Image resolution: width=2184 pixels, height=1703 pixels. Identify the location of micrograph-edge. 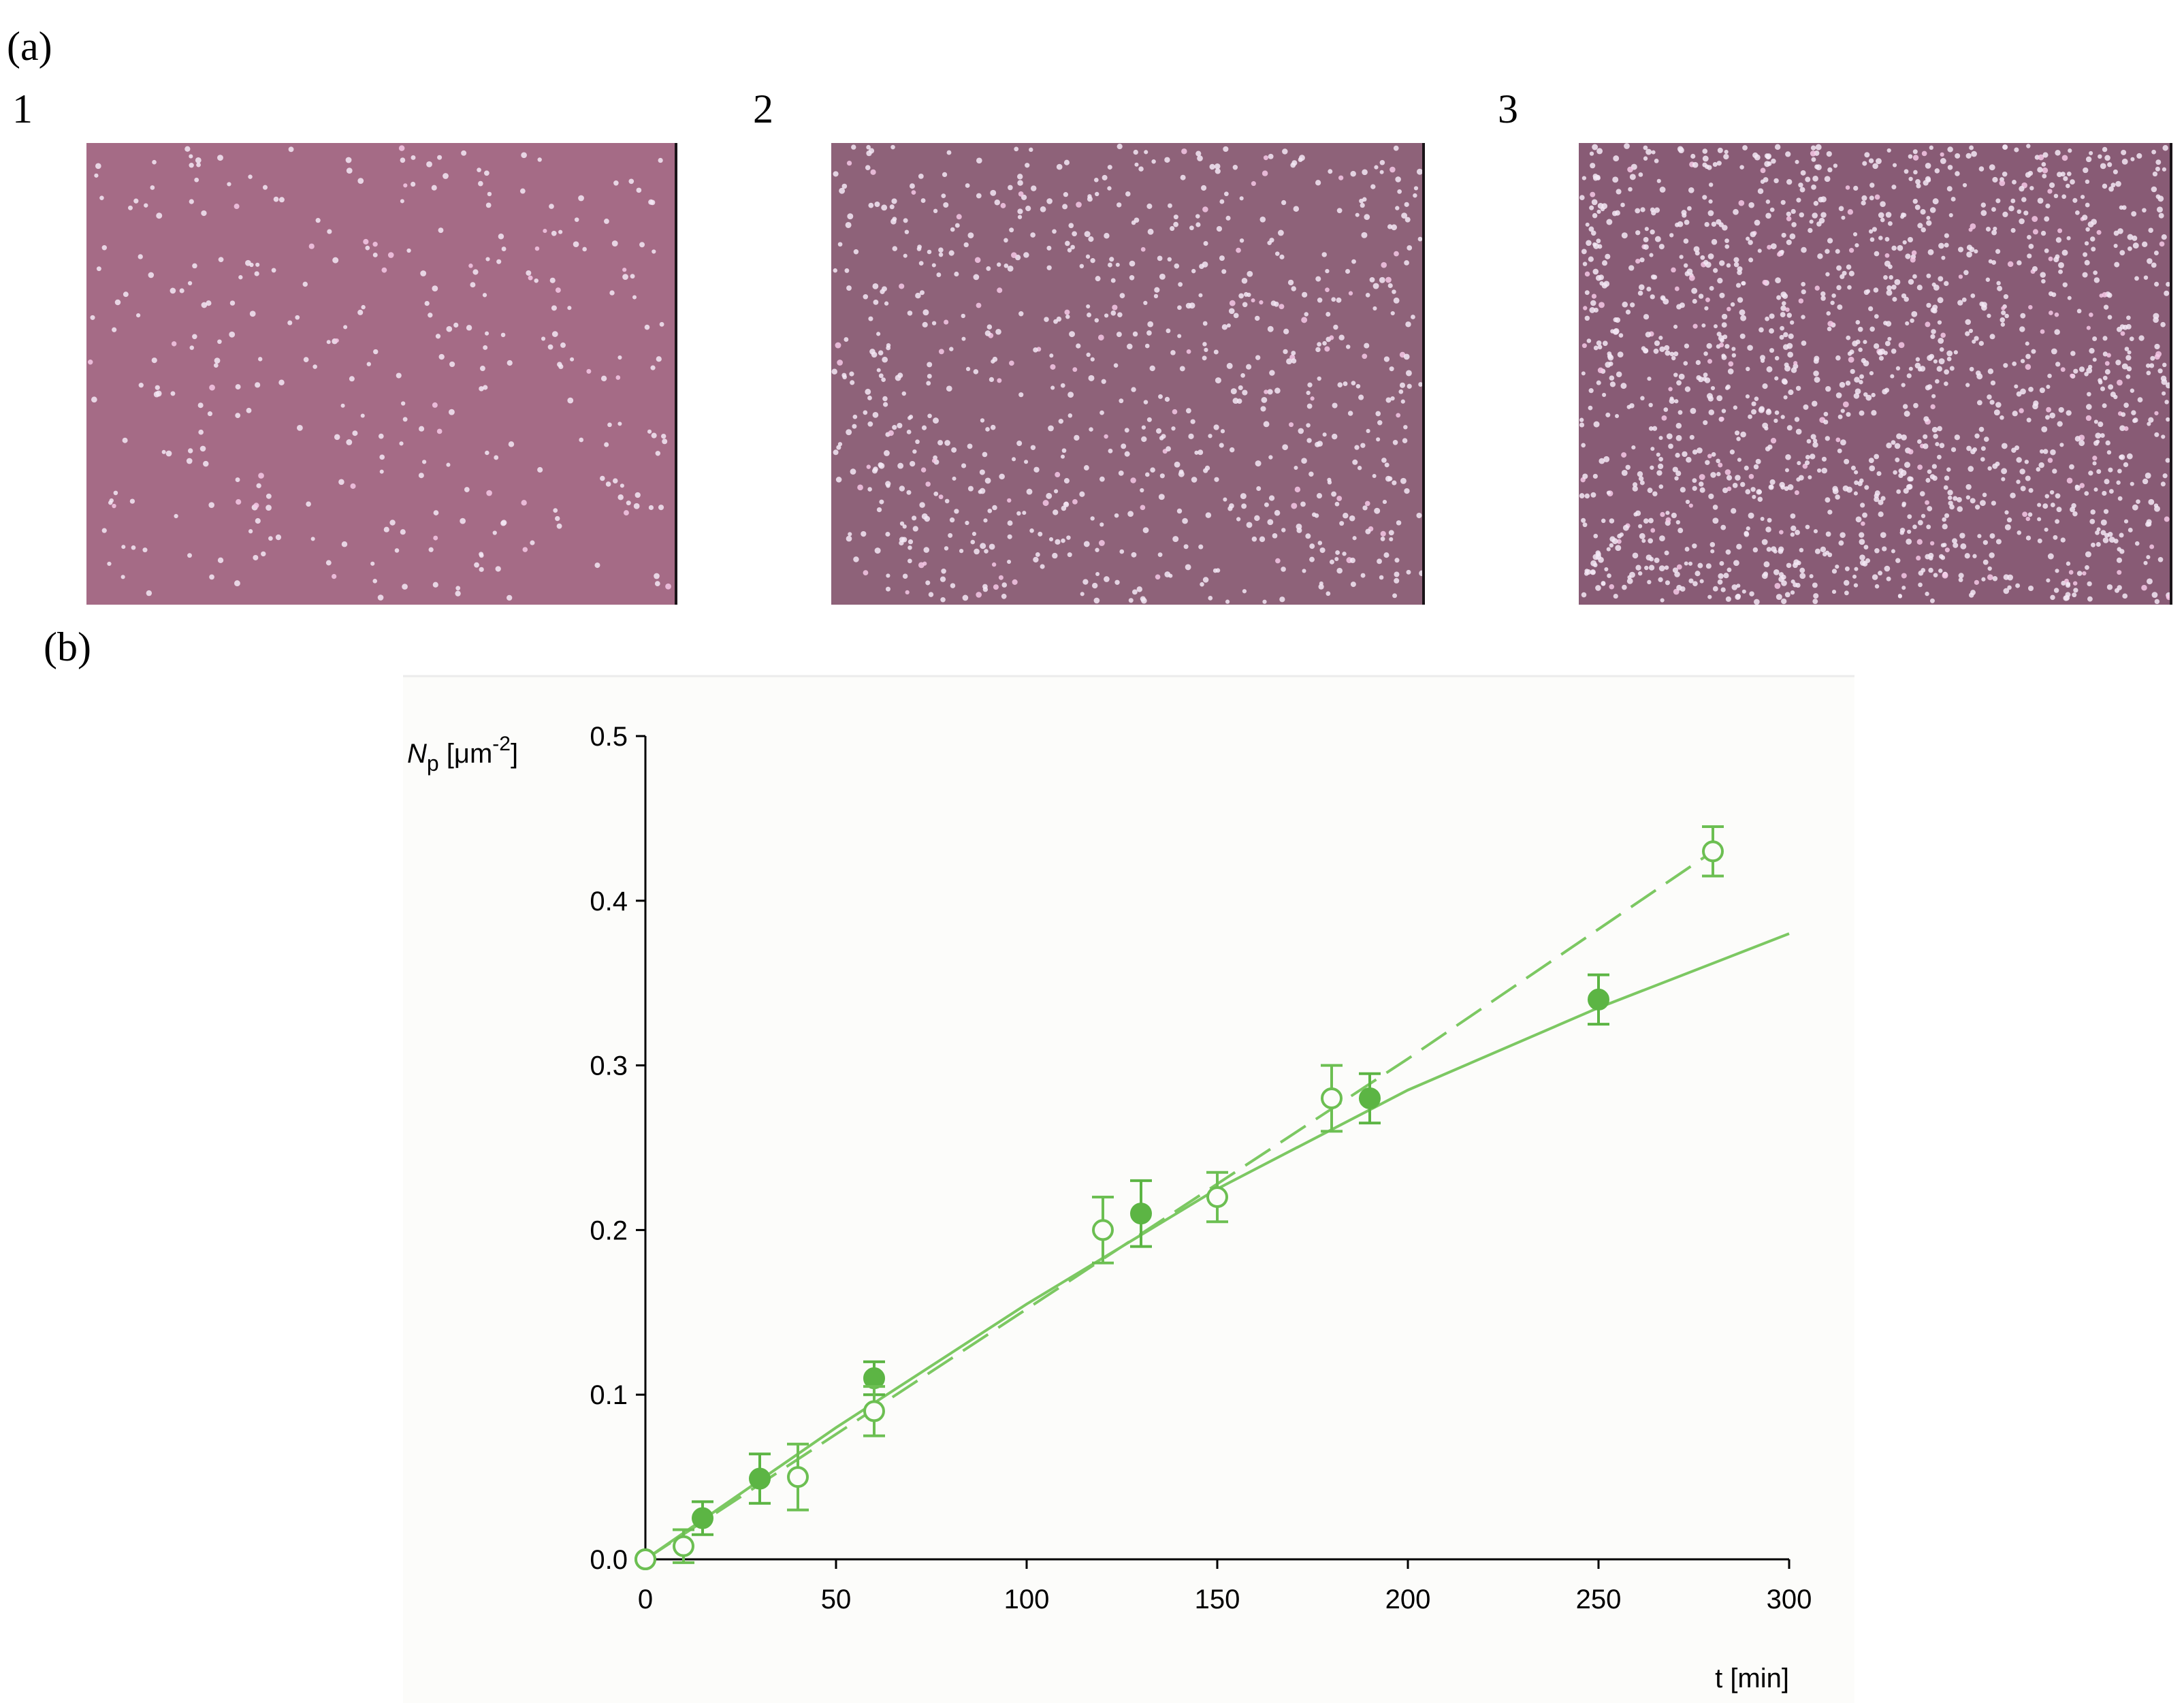
(1423, 374).